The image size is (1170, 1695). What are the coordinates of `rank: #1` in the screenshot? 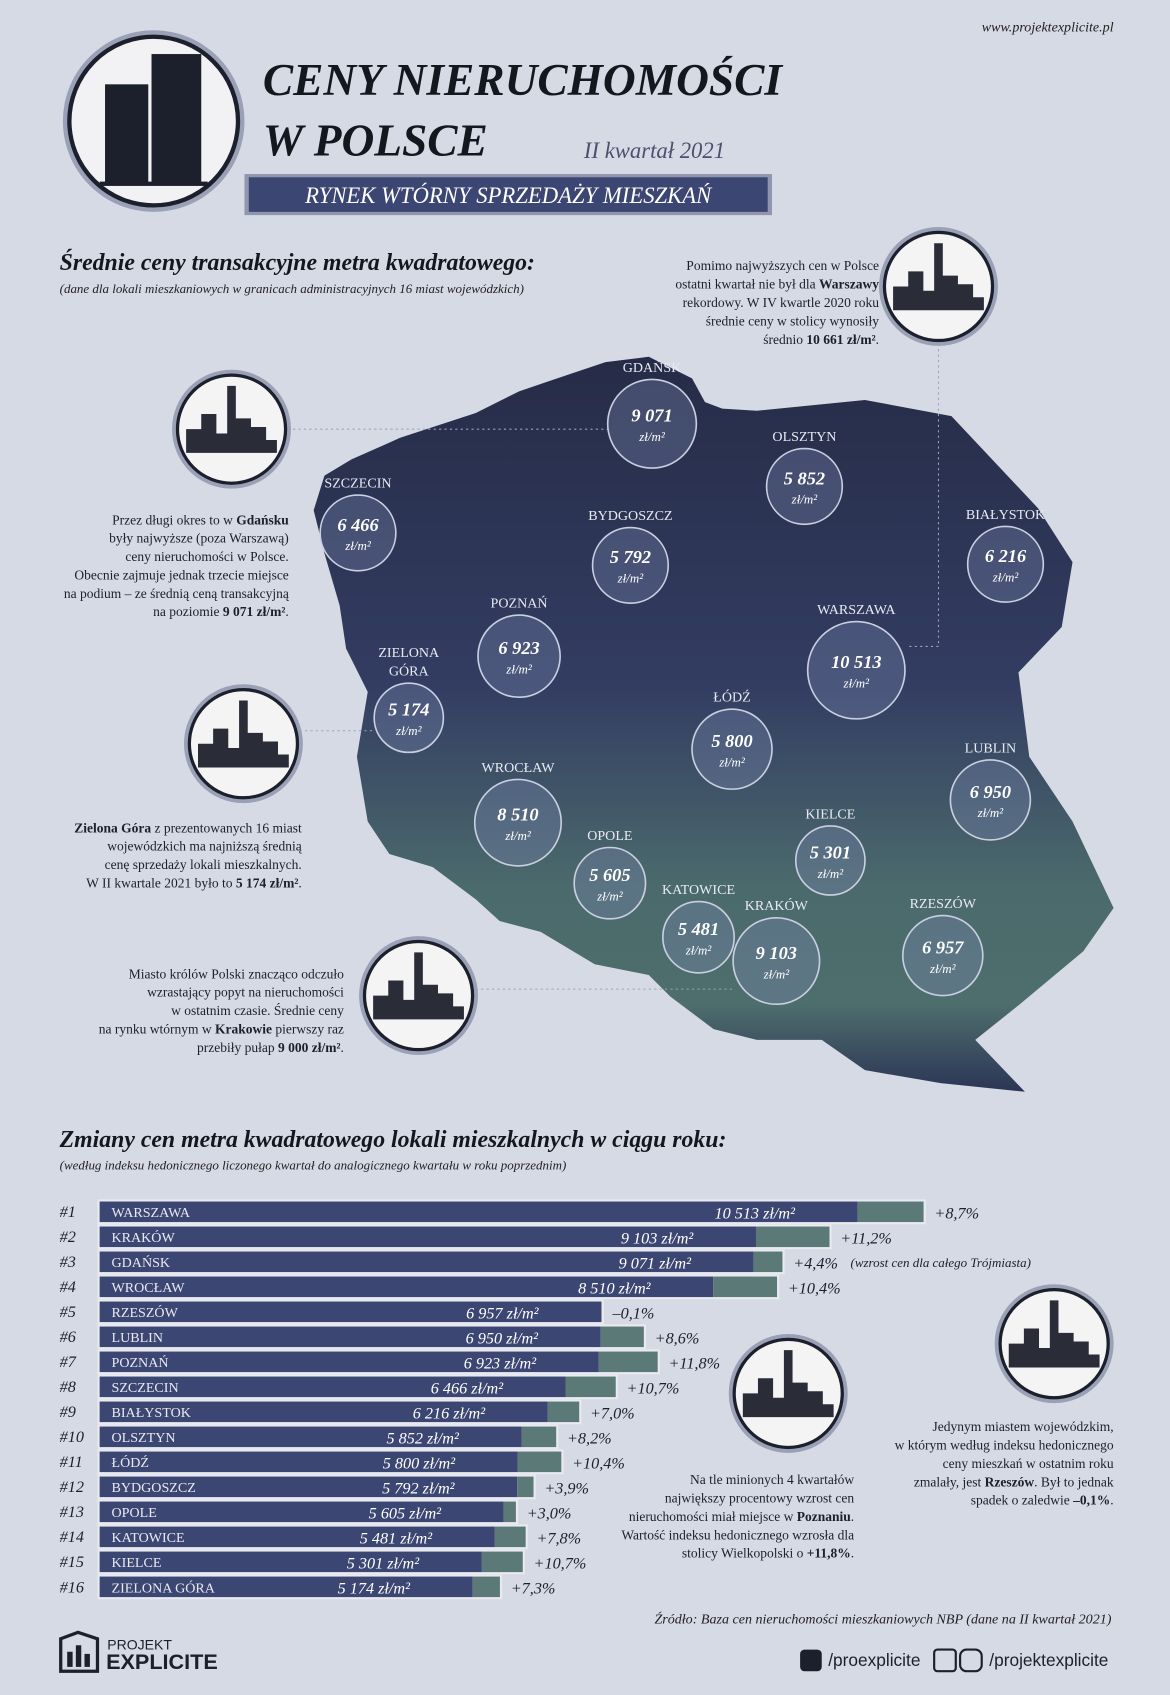 It's located at (68, 1212).